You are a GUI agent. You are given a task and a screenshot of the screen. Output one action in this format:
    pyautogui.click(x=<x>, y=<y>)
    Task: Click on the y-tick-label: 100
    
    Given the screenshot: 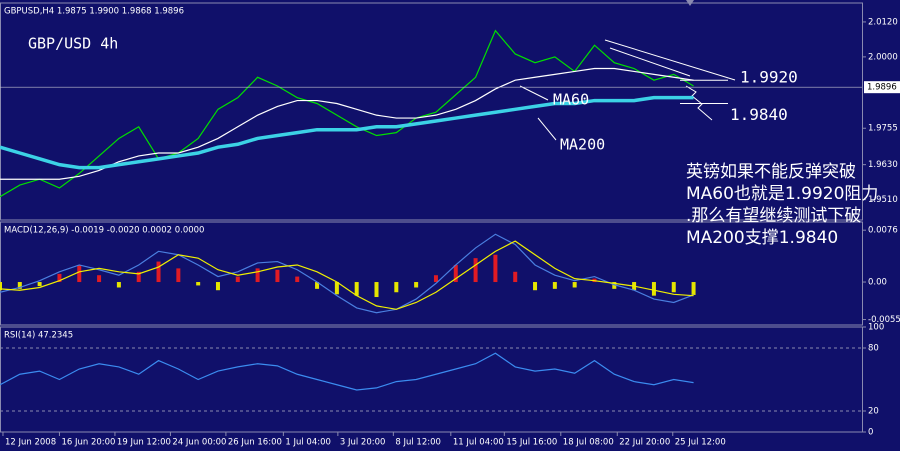 What is the action you would take?
    pyautogui.click(x=876, y=328)
    